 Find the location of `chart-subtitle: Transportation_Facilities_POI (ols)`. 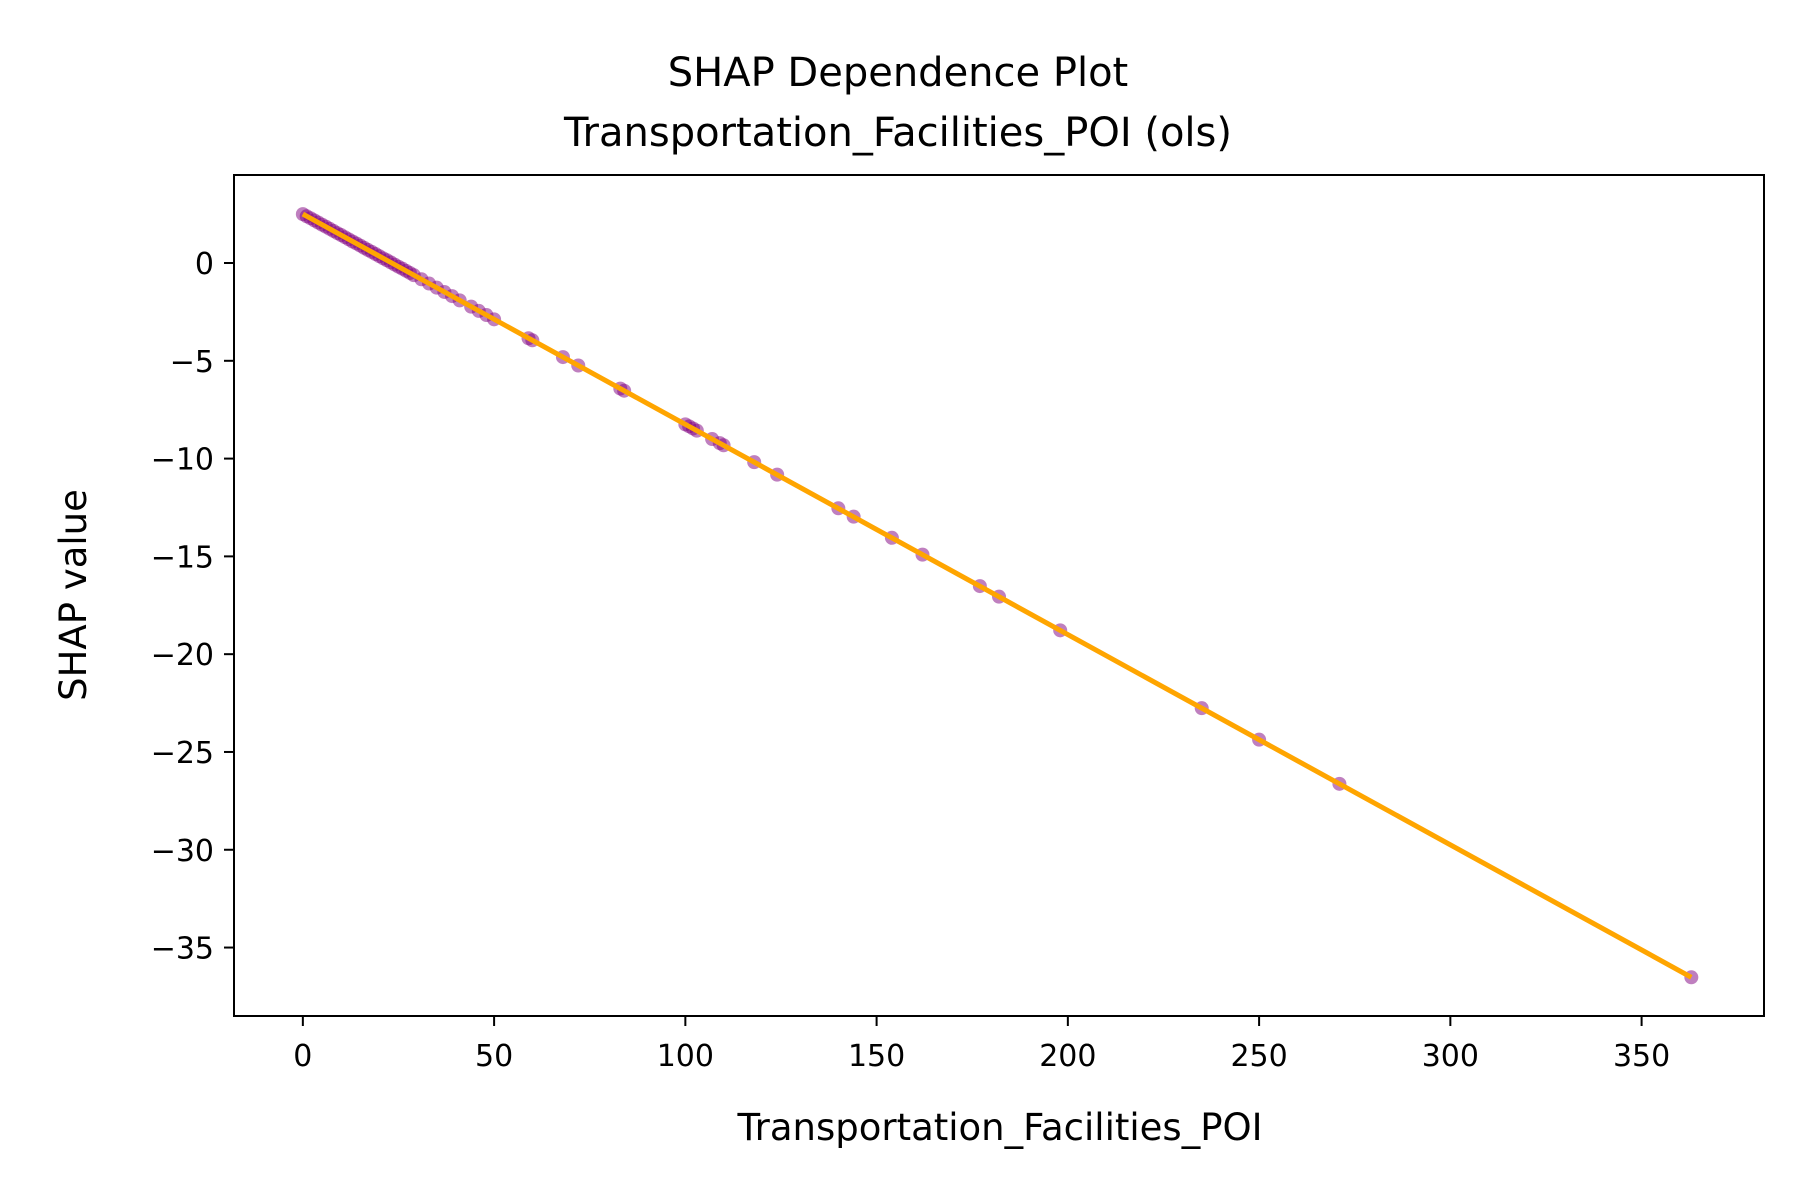

chart-subtitle: Transportation_Facilities_POI (ols) is located at coordinates (897, 133).